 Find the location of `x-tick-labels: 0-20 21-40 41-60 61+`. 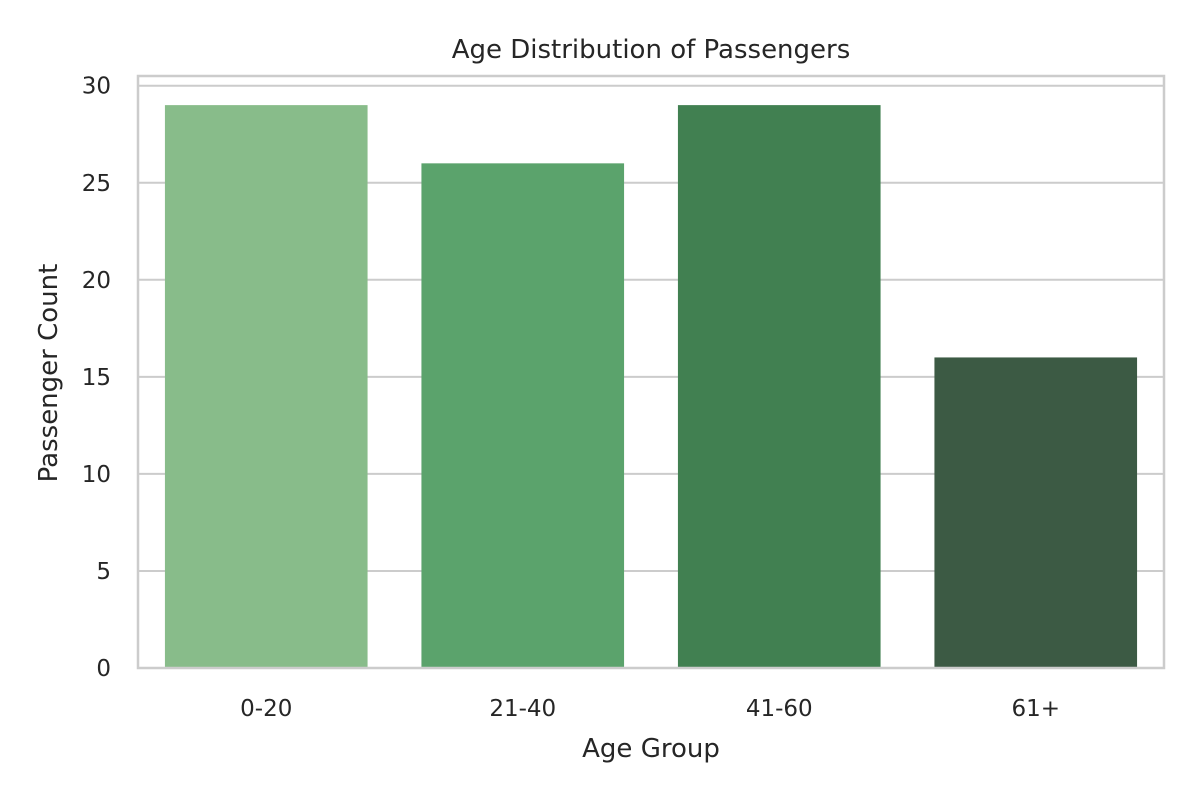

x-tick-labels: 0-20 21-40 41-60 61+ is located at coordinates (650, 709).